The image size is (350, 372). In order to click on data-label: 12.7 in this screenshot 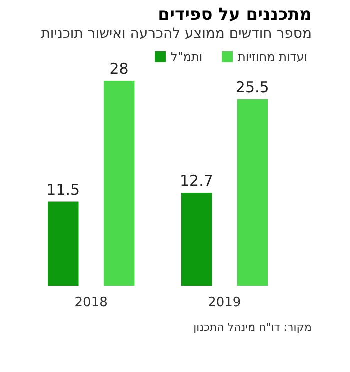, I will do `click(197, 181)`.